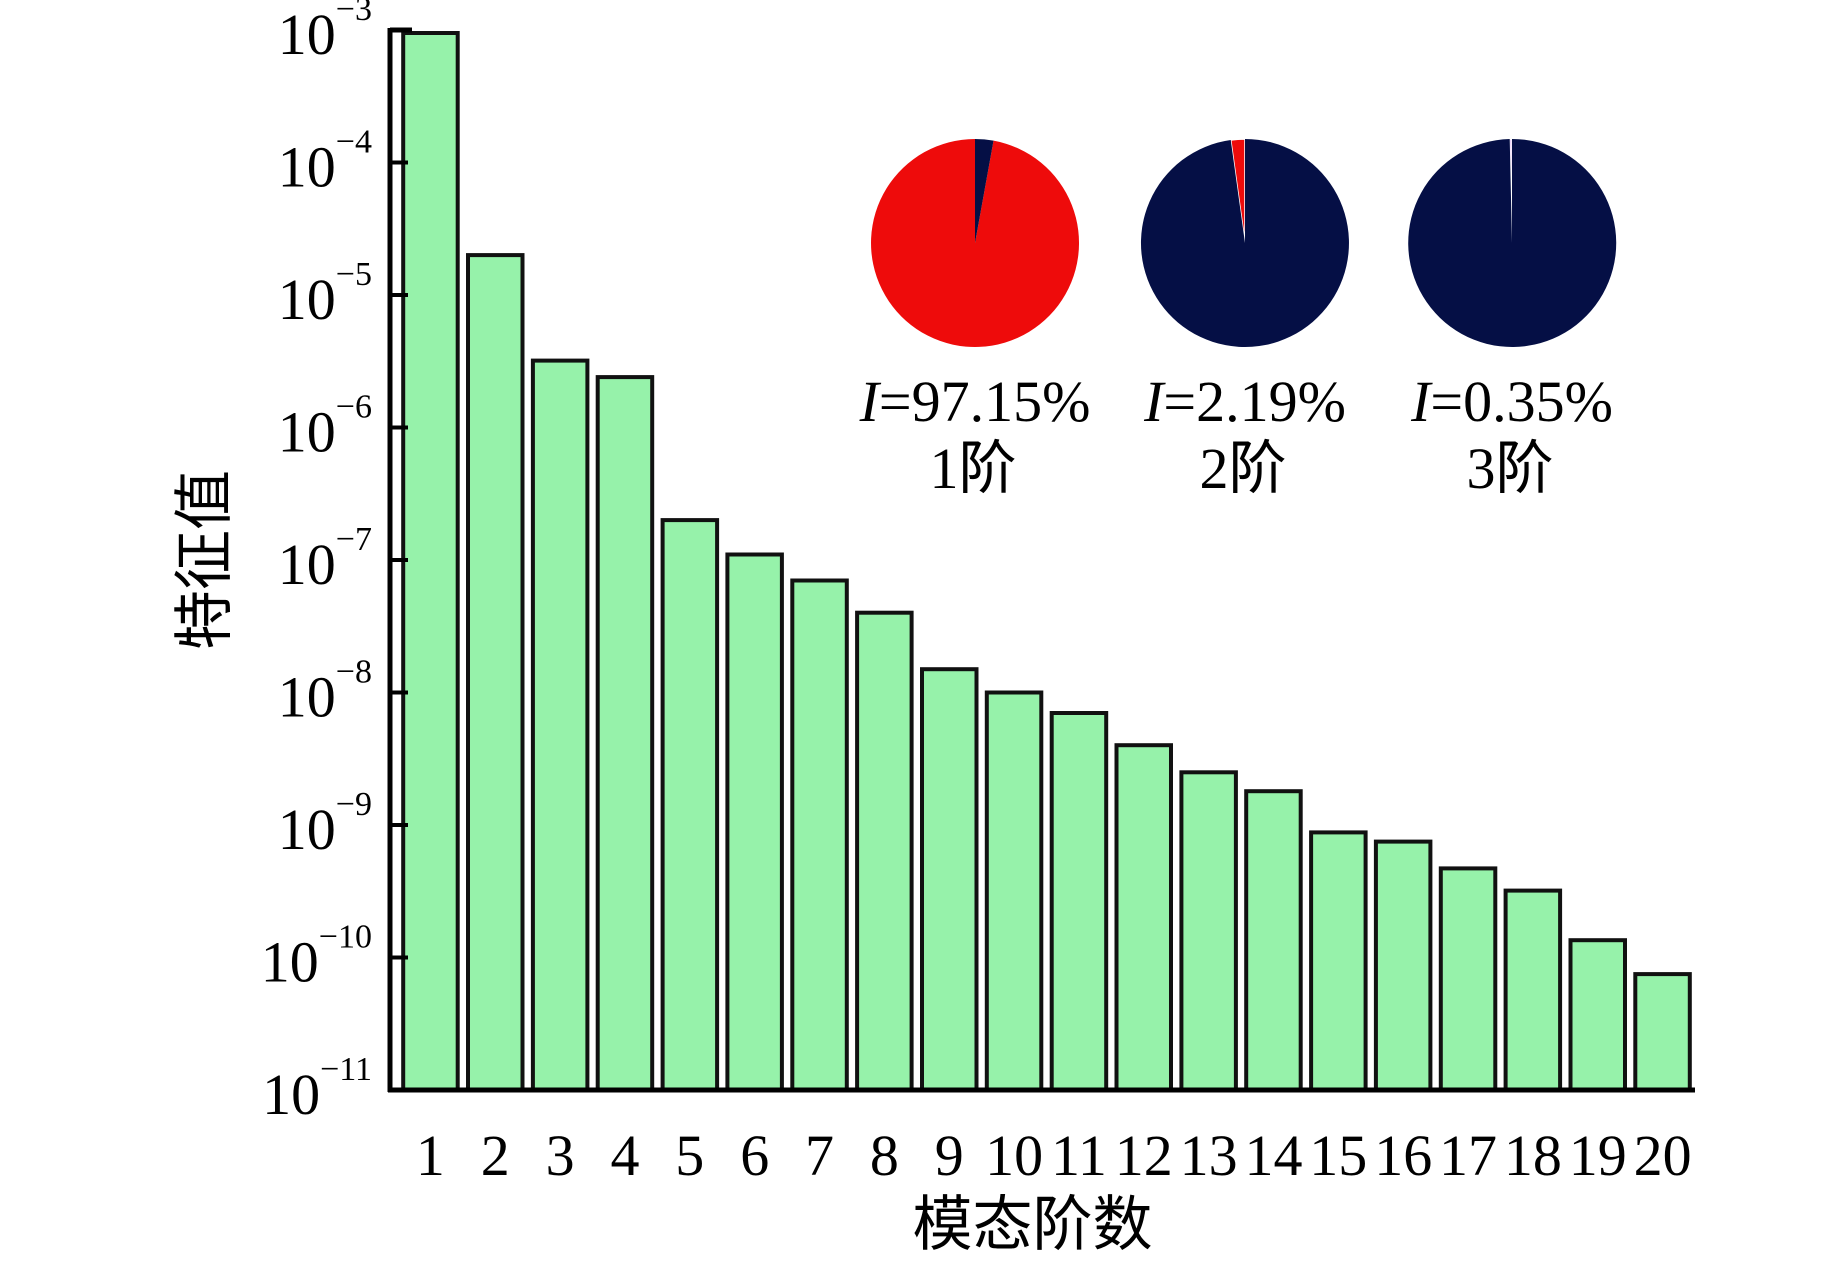 This screenshot has height=1262, width=1843. I want to click on x-tick-label: 3, so click(560, 1155).